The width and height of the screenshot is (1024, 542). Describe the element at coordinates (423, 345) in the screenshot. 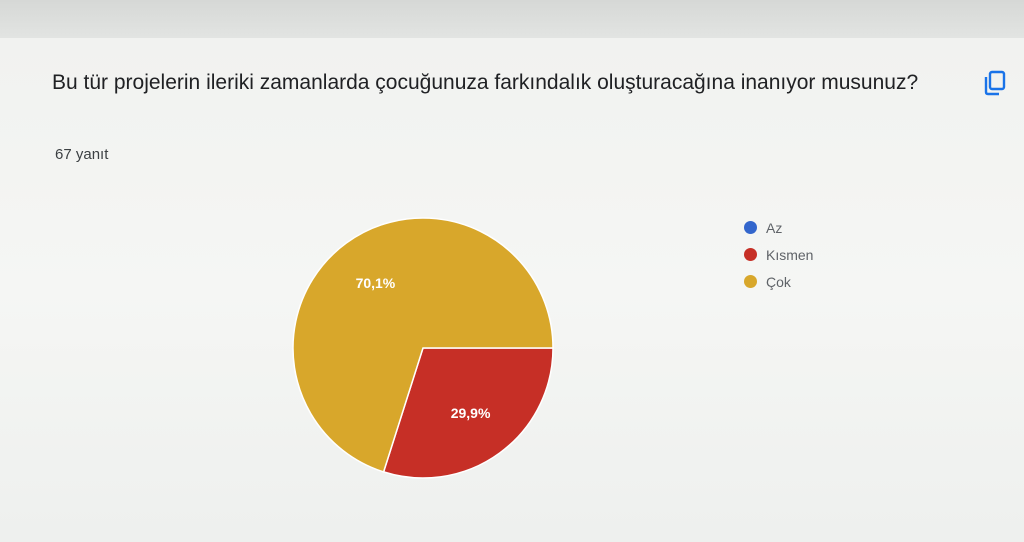

I see `pie-slice-cok` at that location.